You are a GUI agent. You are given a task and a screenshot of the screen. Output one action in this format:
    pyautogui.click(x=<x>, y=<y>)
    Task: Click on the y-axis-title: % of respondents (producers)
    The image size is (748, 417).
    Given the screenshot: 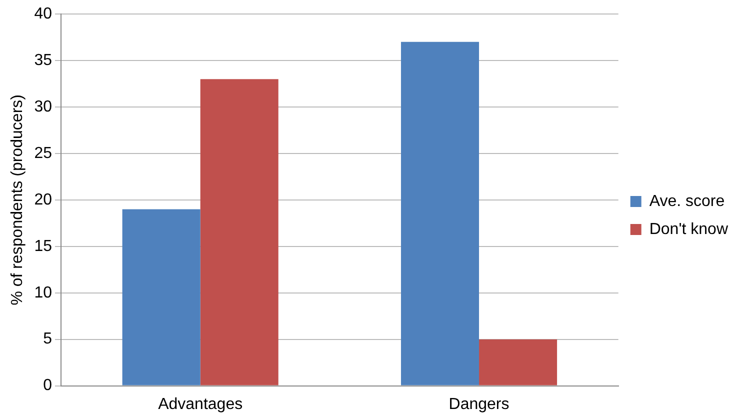 What is the action you would take?
    pyautogui.click(x=17, y=200)
    